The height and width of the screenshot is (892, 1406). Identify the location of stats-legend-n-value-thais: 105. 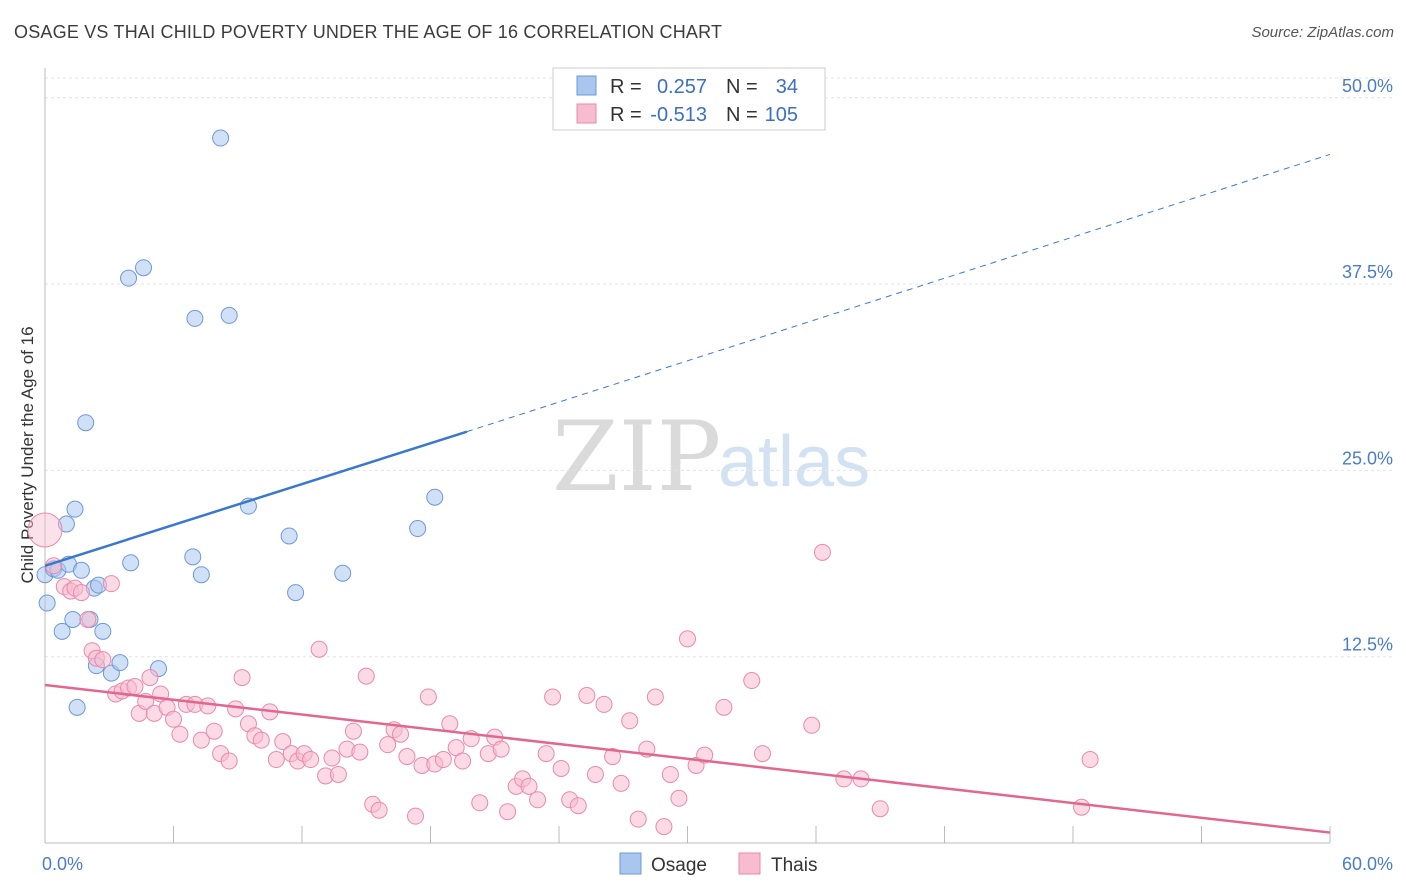
(781, 115).